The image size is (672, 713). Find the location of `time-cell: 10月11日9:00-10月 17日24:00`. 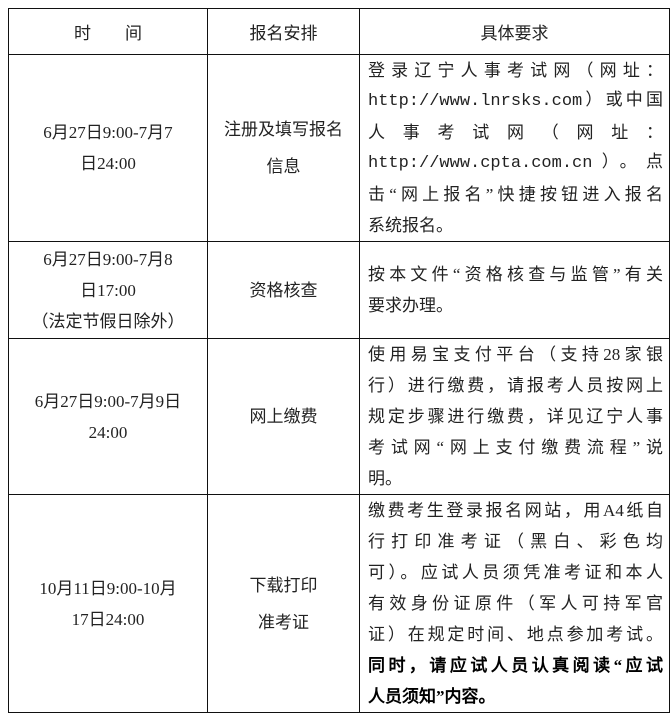

time-cell: 10月11日9:00-10月 17日24:00 is located at coordinates (108, 603).